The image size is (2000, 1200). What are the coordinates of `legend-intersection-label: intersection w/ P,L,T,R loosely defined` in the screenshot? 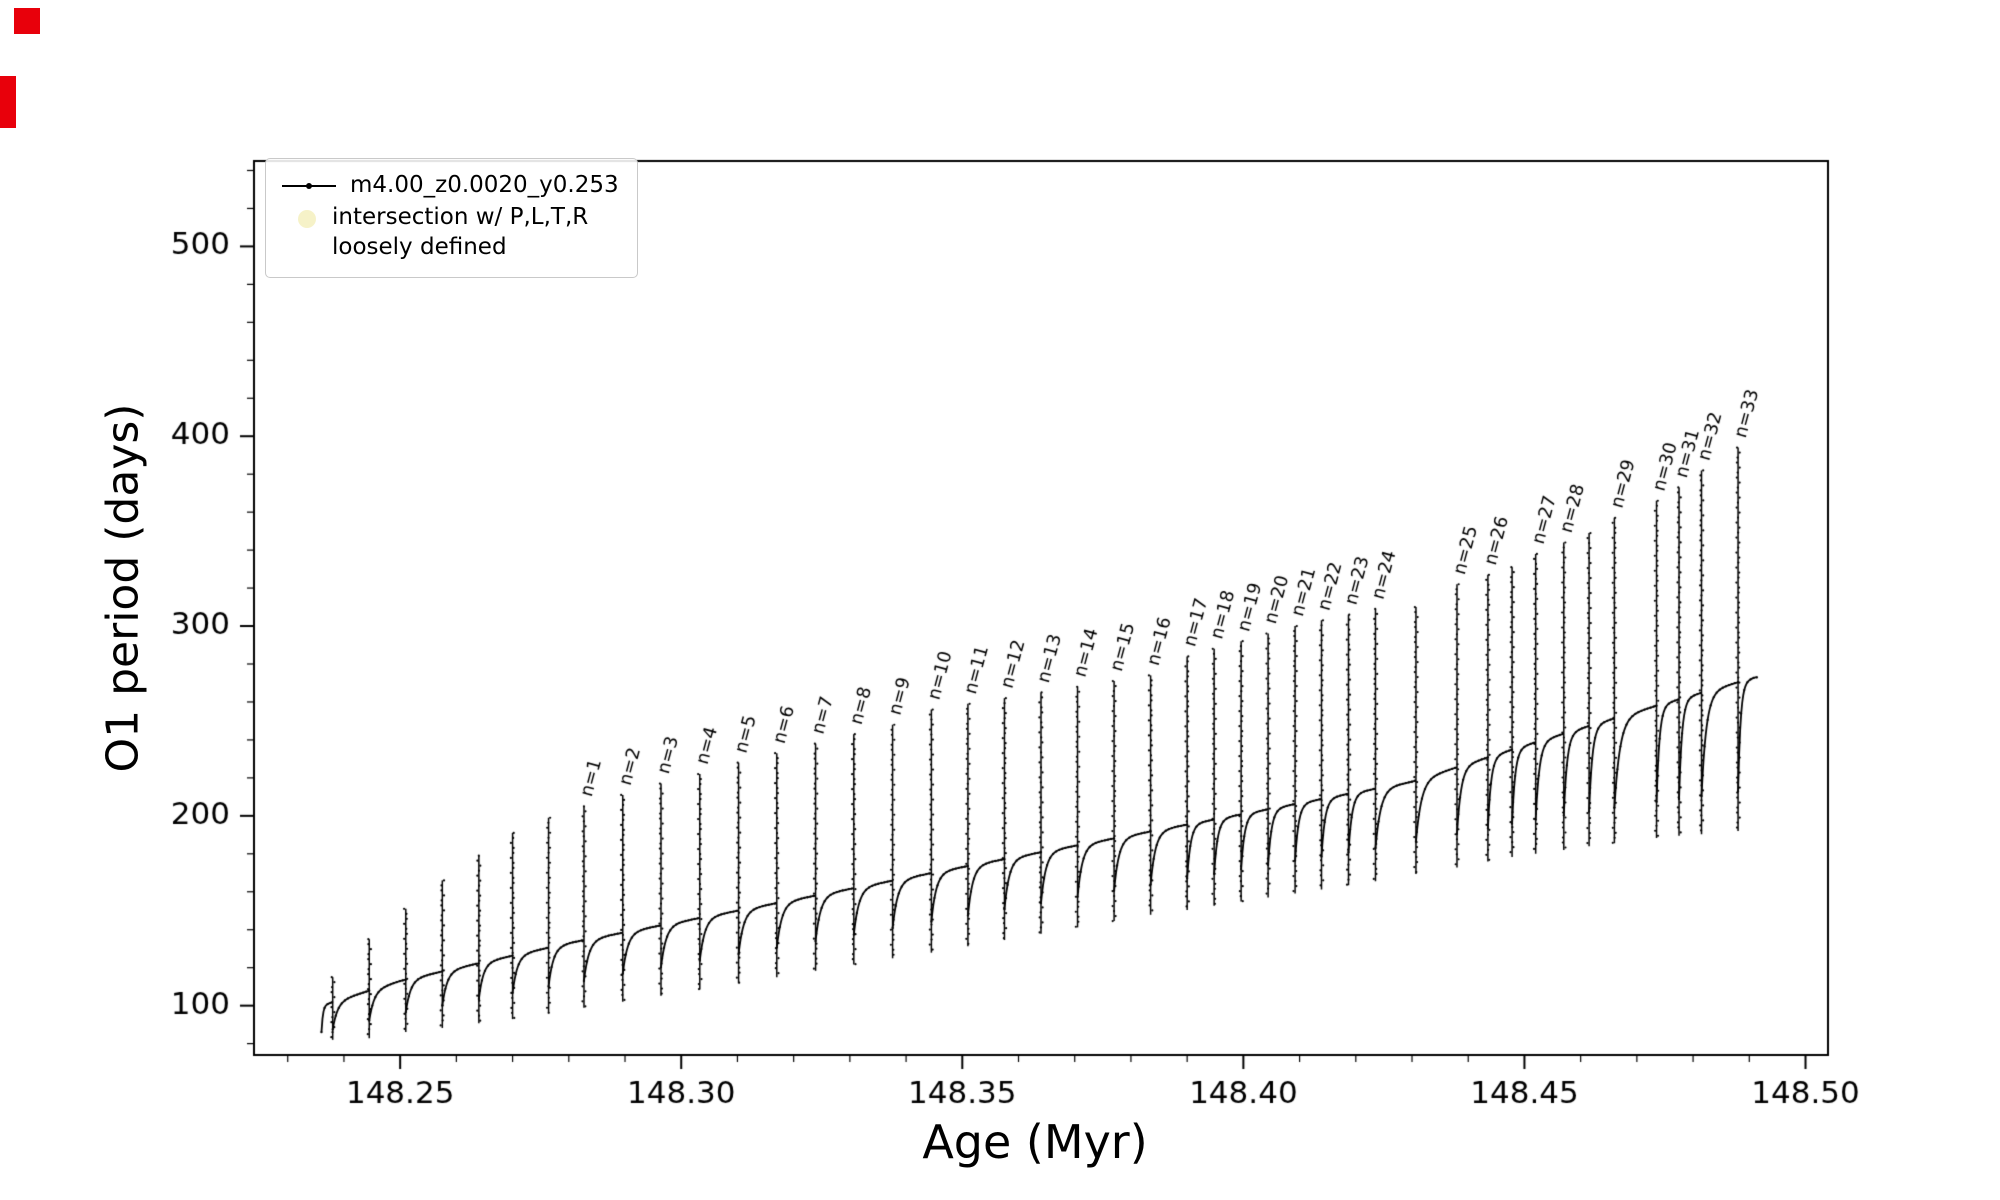 It's located at (460, 232).